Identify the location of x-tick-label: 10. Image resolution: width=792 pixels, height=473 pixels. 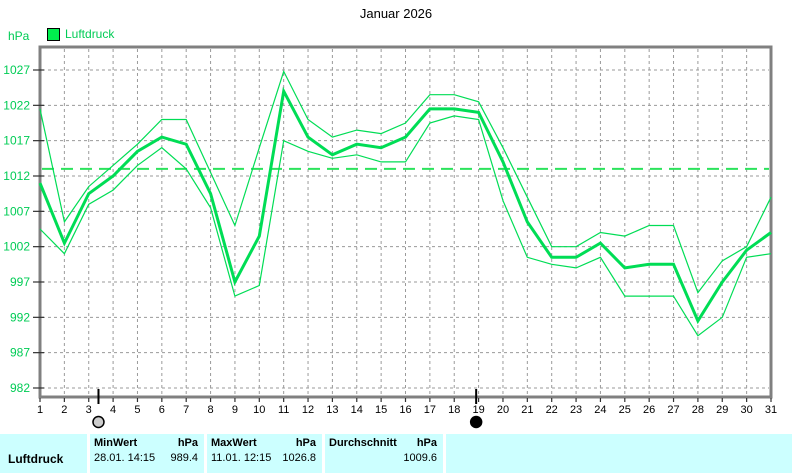
(259, 410).